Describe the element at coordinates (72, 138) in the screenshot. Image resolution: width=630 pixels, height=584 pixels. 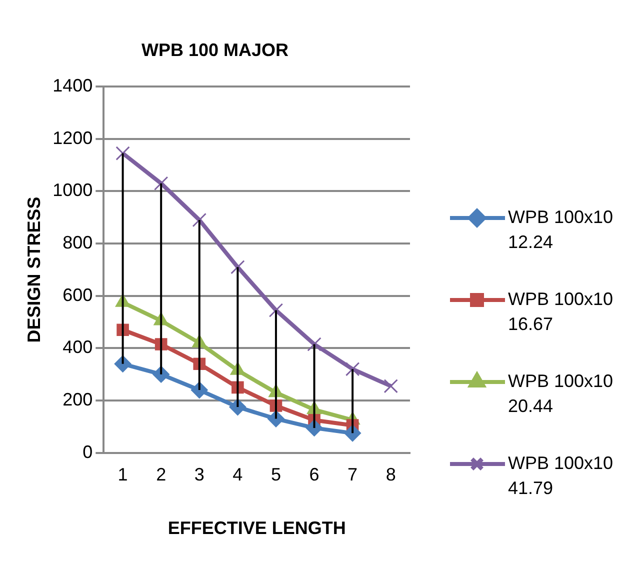
I see `y-tick-label: 1200` at that location.